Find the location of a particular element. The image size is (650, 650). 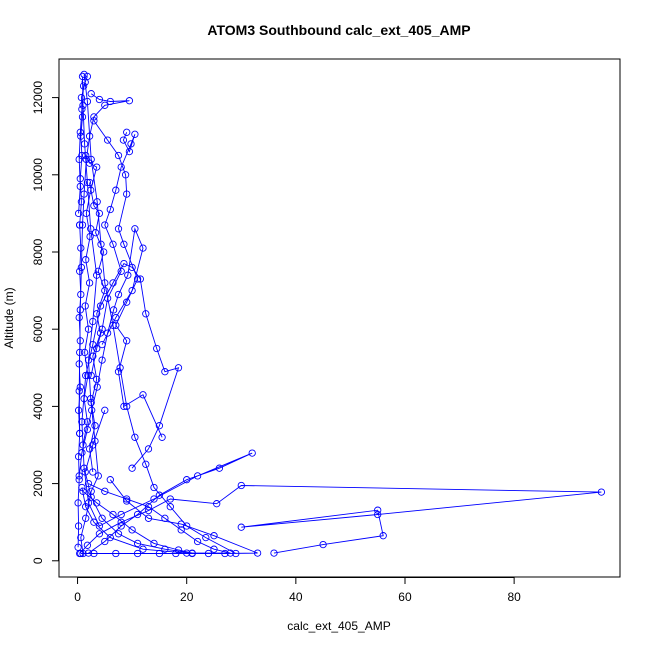

y-axis-label: Altitude (m) is located at coordinates (9, 317).